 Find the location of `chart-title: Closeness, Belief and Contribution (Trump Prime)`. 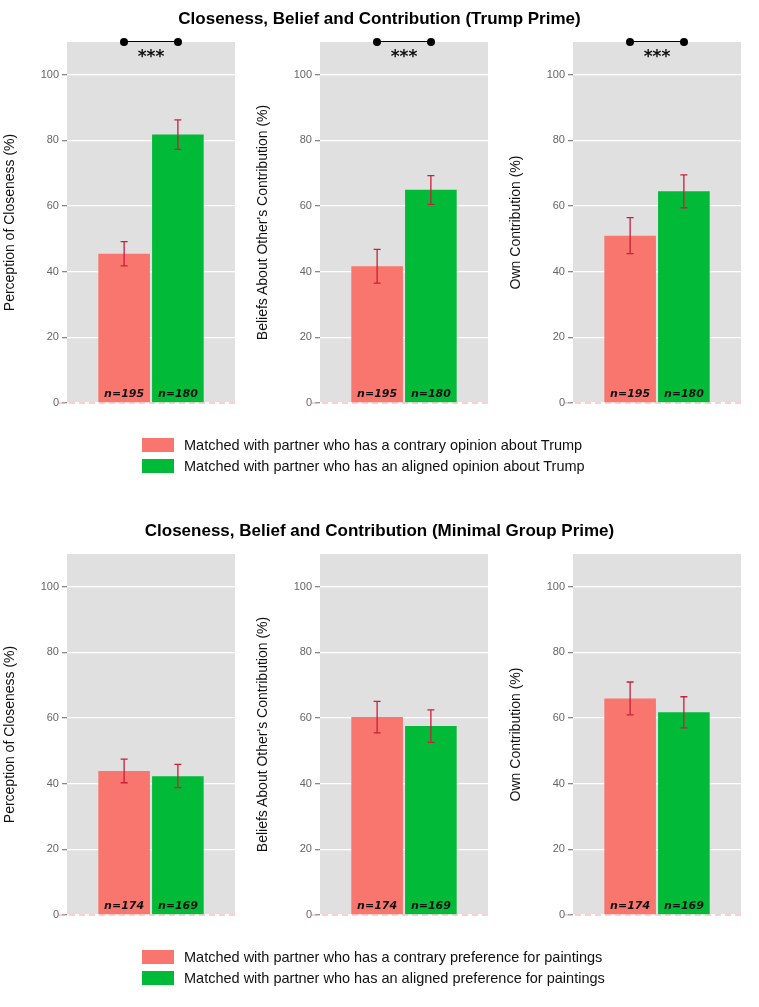

chart-title: Closeness, Belief and Contribution (Trump Prime) is located at coordinates (379, 19).